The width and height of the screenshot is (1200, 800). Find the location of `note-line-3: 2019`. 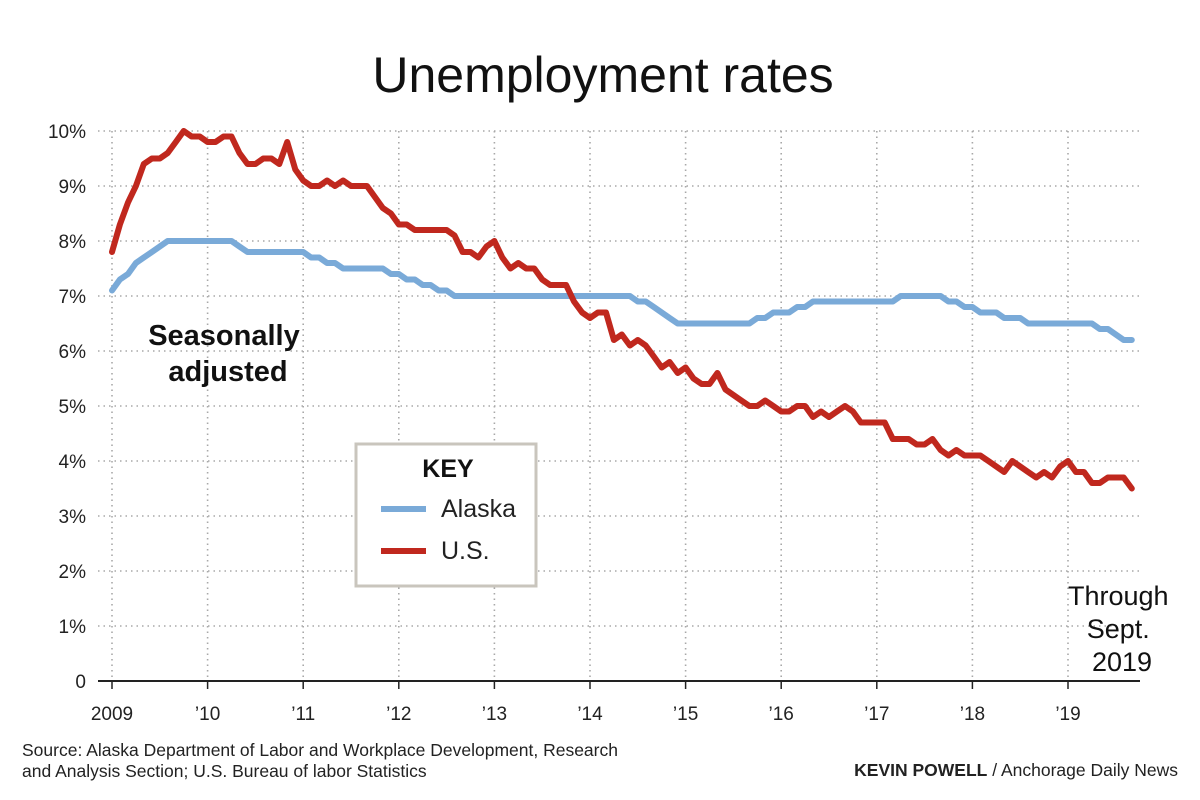

note-line-3: 2019 is located at coordinates (1122, 662).